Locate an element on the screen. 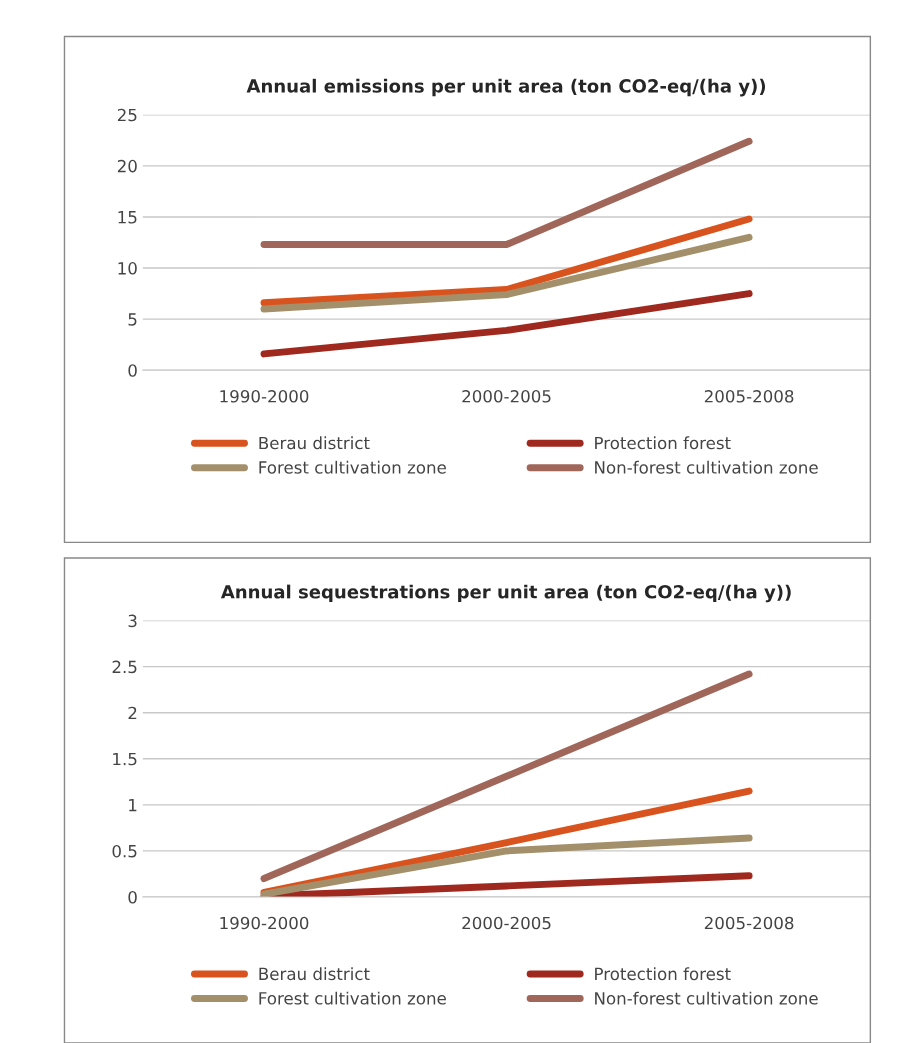  y-tick-label: 2 is located at coordinates (132, 713).